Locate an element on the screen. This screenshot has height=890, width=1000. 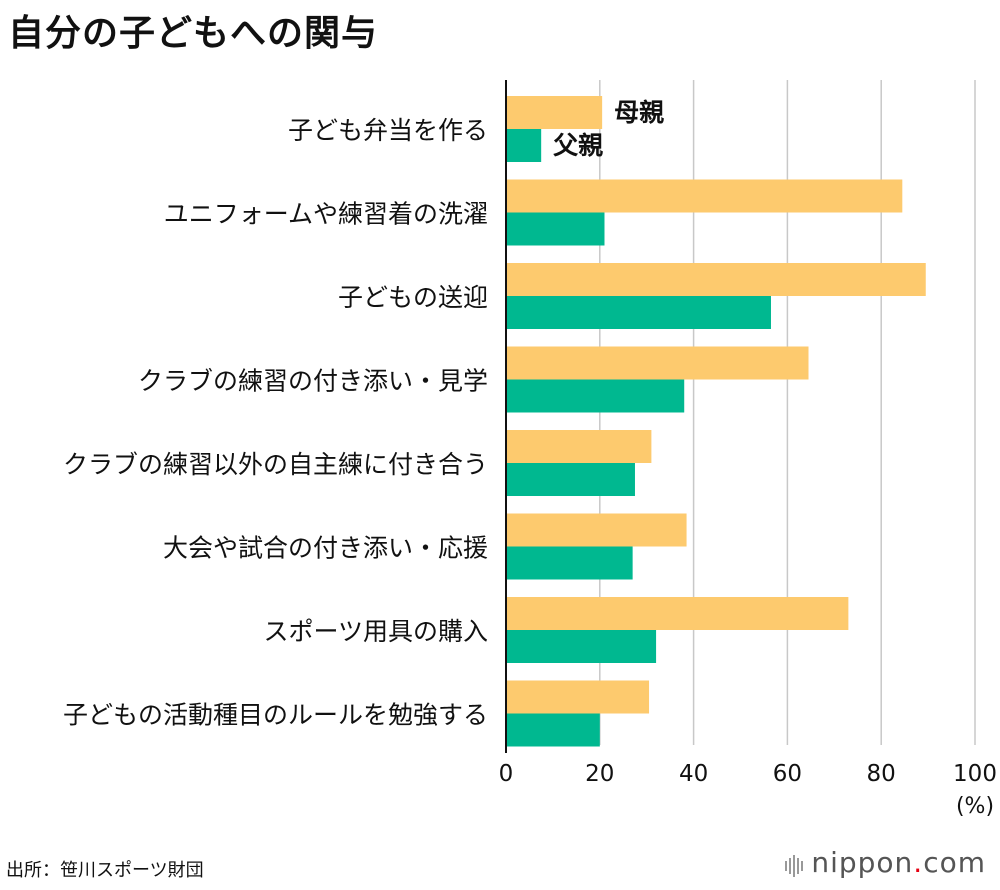
brand-bars-icon is located at coordinates (795, 864).